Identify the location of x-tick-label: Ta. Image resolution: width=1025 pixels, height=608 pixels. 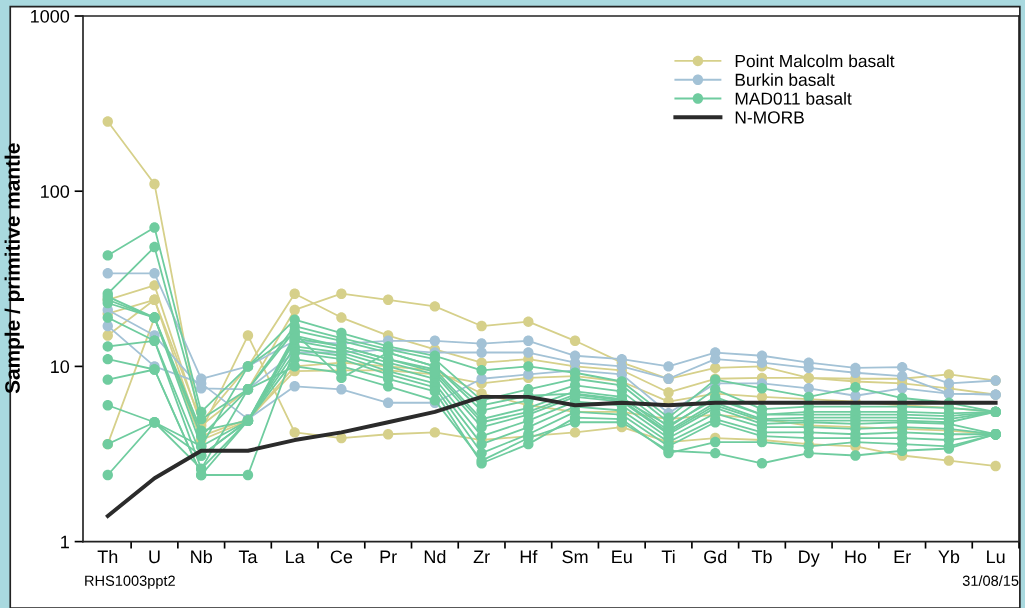
(248, 557).